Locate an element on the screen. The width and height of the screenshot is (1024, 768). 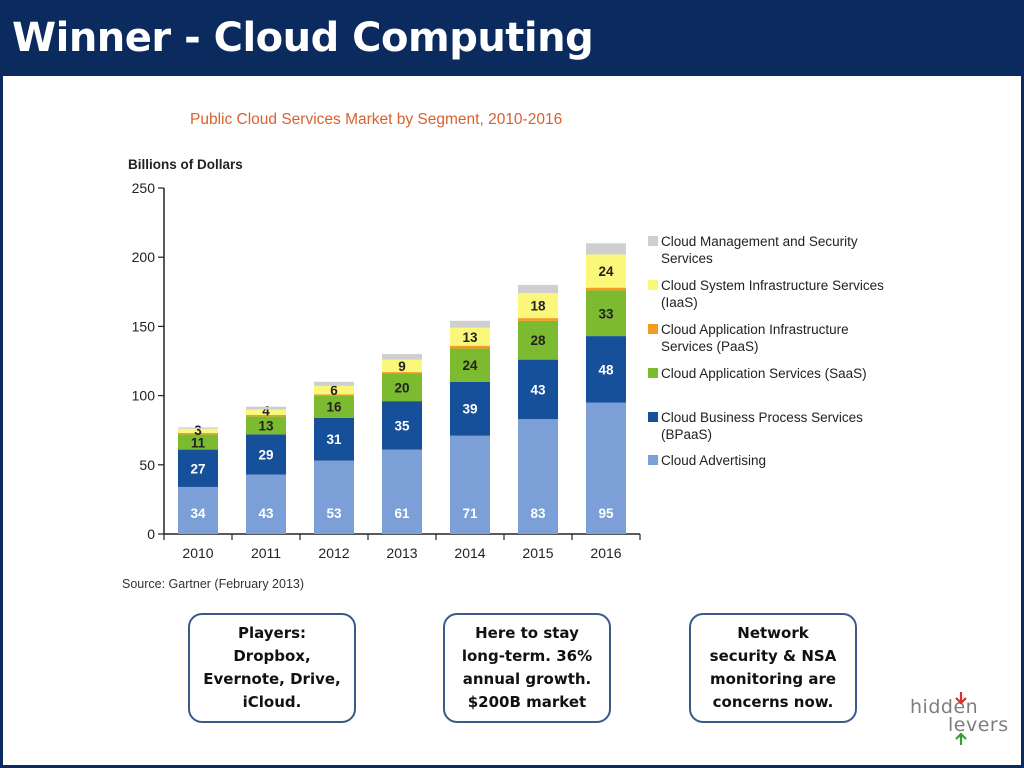
data-label: 31 is located at coordinates (334, 439).